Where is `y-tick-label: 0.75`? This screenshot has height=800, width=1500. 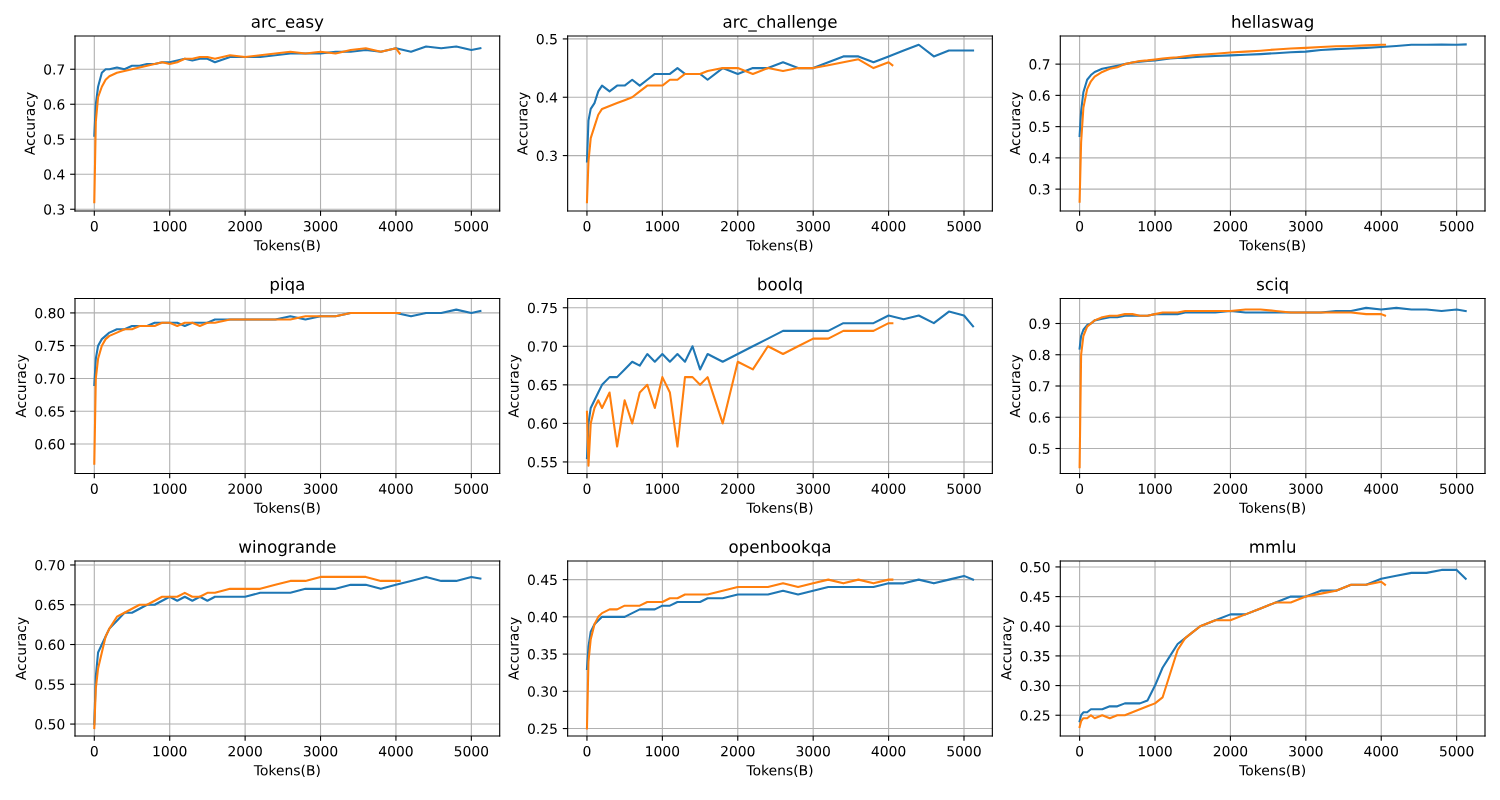 y-tick-label: 0.75 is located at coordinates (50, 346).